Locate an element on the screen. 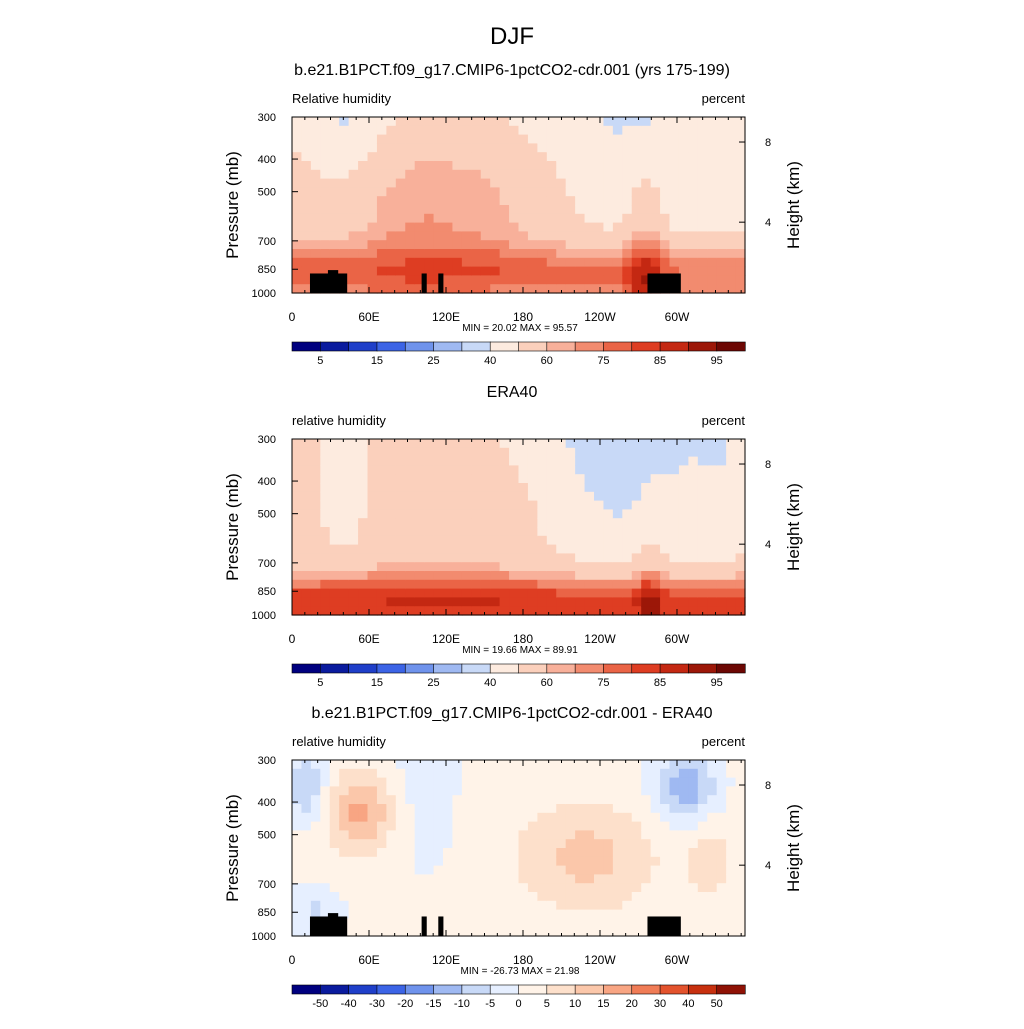 This screenshot has width=1024, height=1029. colorbar-label: 5 is located at coordinates (547, 1004).